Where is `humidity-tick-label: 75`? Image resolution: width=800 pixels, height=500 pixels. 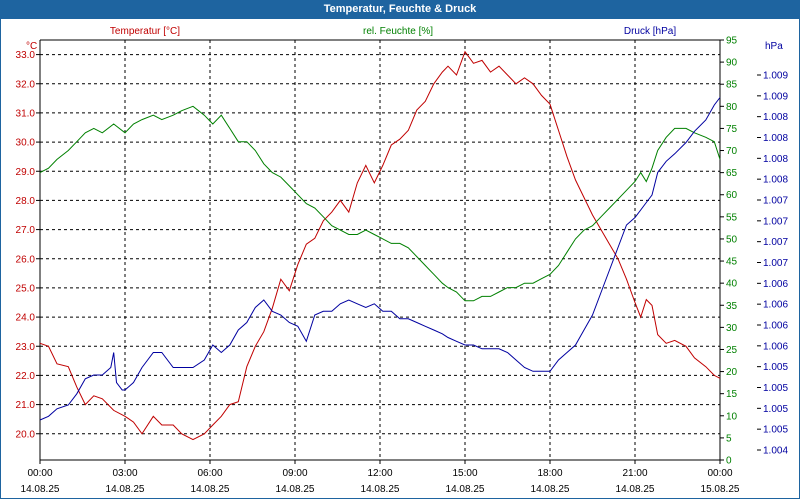 humidity-tick-label: 75 is located at coordinates (732, 129).